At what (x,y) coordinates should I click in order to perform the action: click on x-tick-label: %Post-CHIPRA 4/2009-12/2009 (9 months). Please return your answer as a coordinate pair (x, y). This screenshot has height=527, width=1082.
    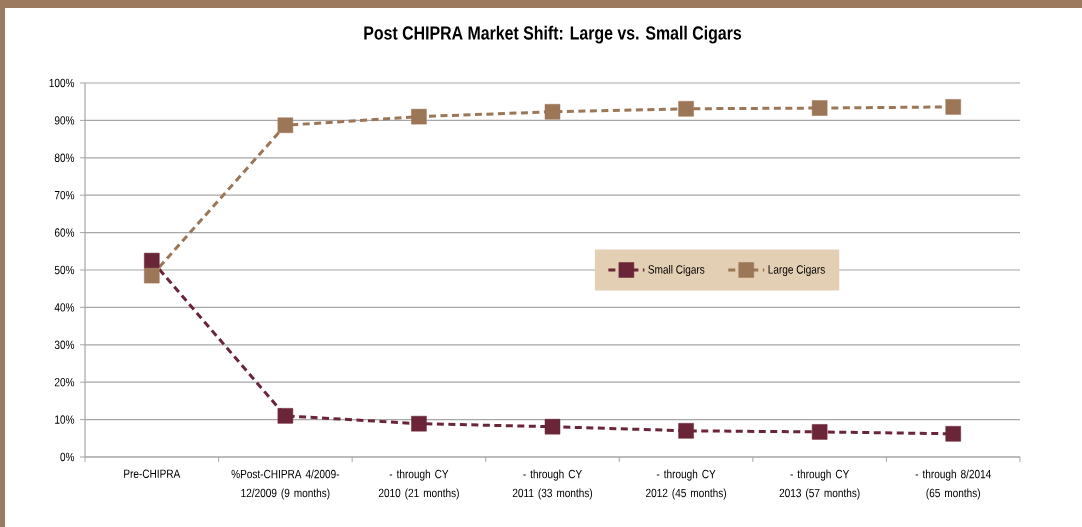
    Looking at the image, I should click on (285, 484).